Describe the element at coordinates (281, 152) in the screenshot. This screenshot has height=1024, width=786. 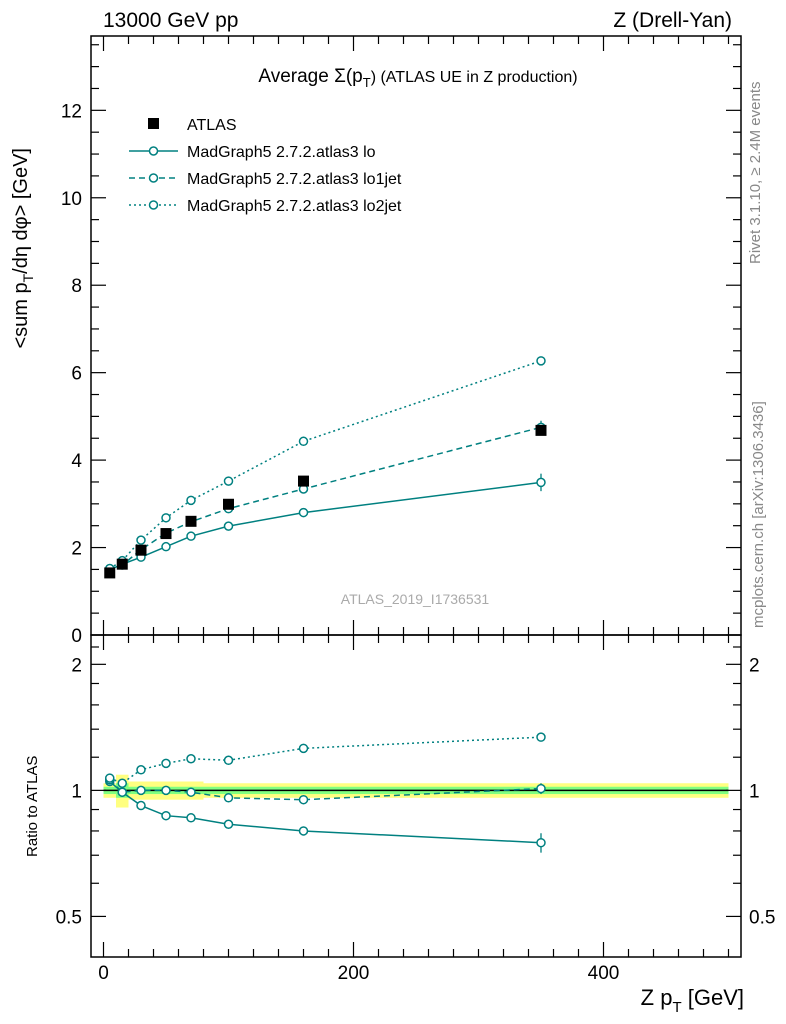
I see `legend-label-1: MadGraph5 2.7.2.atlas3 lo` at that location.